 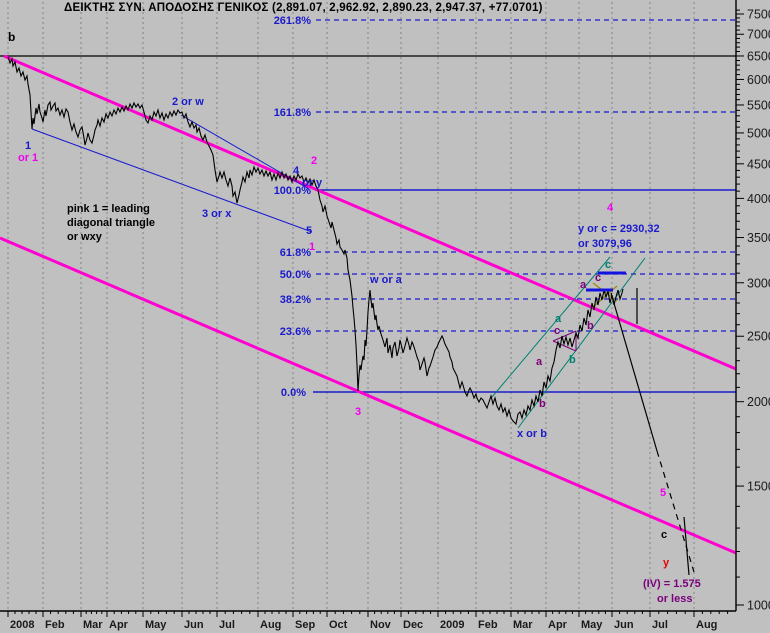 What do you see at coordinates (312, 247) in the screenshot?
I see `label-wave1-magenta: 1` at bounding box center [312, 247].